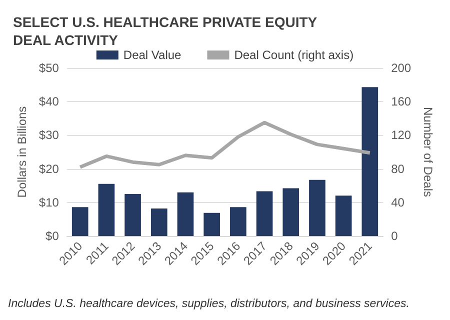 The width and height of the screenshot is (450, 320). What do you see at coordinates (49, 202) in the screenshot?
I see `y-tick-label: $10` at bounding box center [49, 202].